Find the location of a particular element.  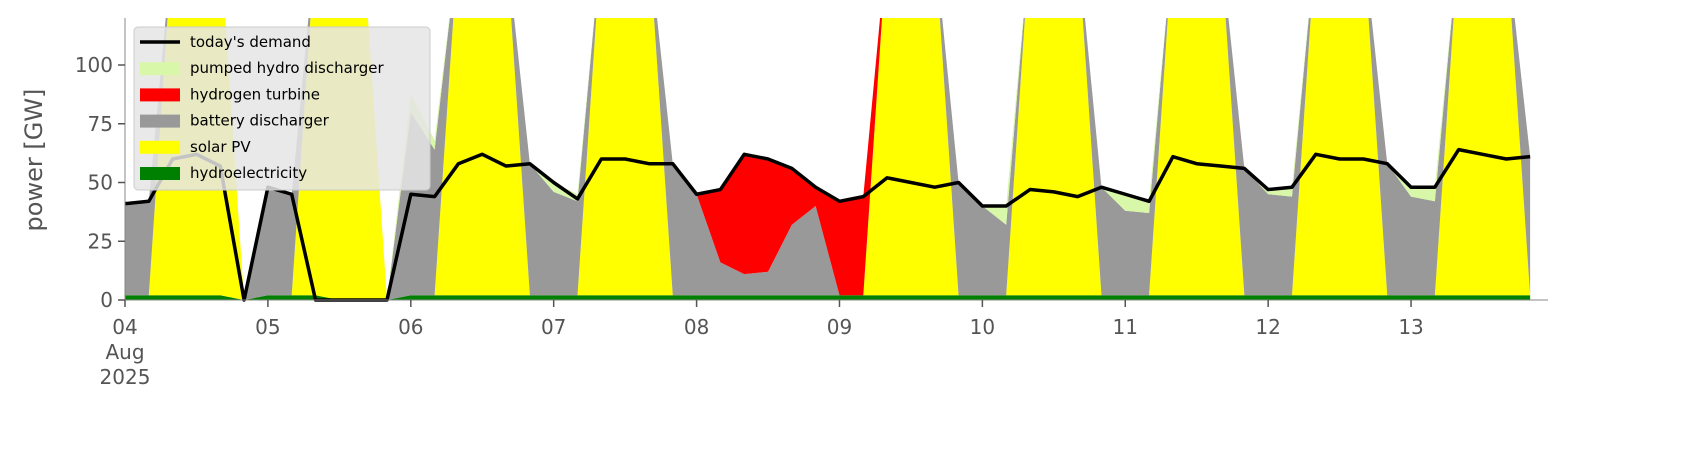

x-tick-label: 10 is located at coordinates (982, 327).